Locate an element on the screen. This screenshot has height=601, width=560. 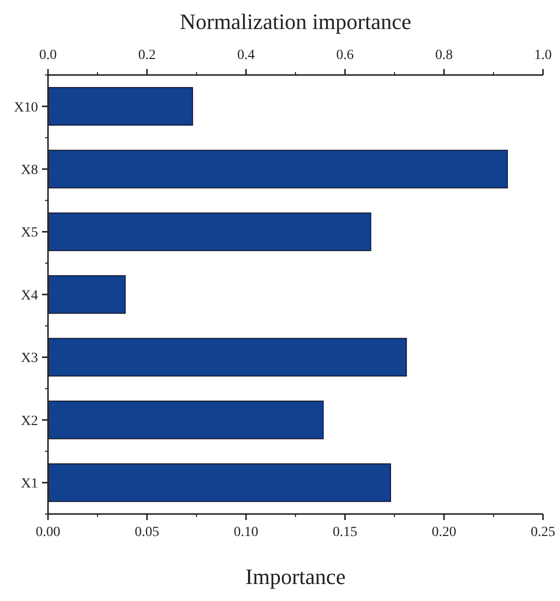
x2-tick-label: 0.2 is located at coordinates (147, 55).